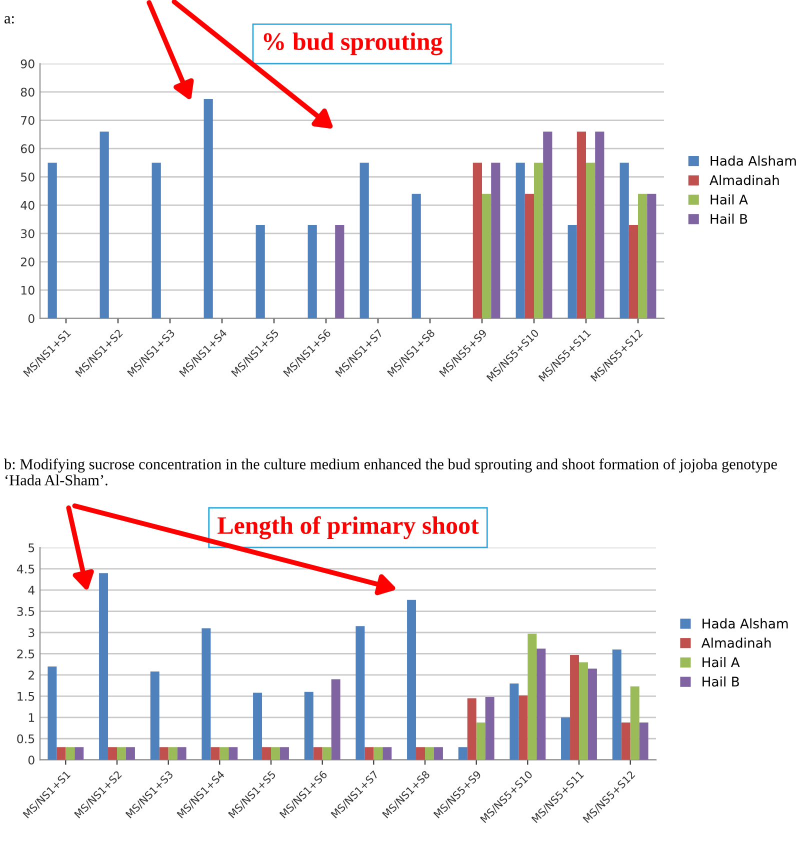 Image resolution: width=800 pixels, height=849 pixels. What do you see at coordinates (31, 675) in the screenshot?
I see `y-tick-label: 2` at bounding box center [31, 675].